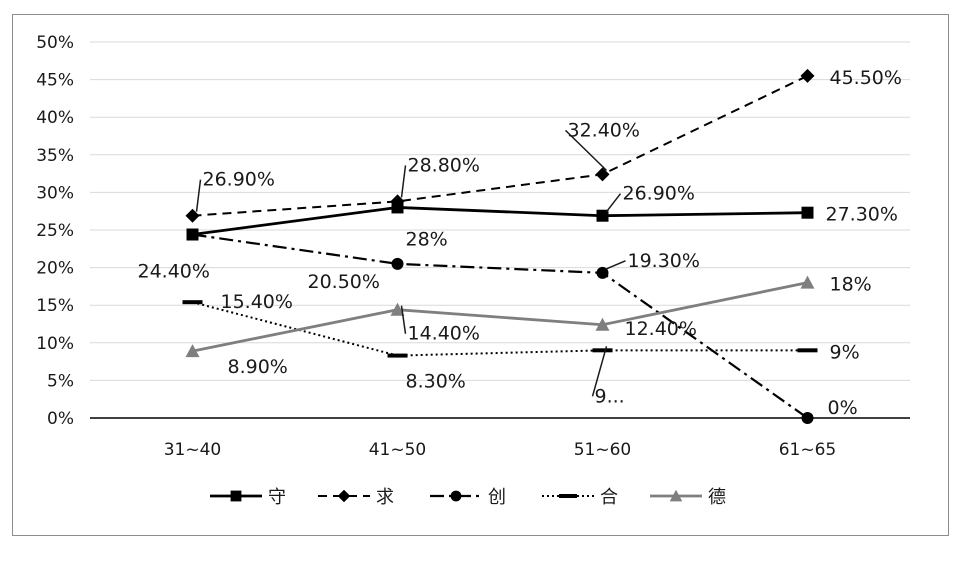  I want to click on data-label: 27.30%, so click(862, 215).